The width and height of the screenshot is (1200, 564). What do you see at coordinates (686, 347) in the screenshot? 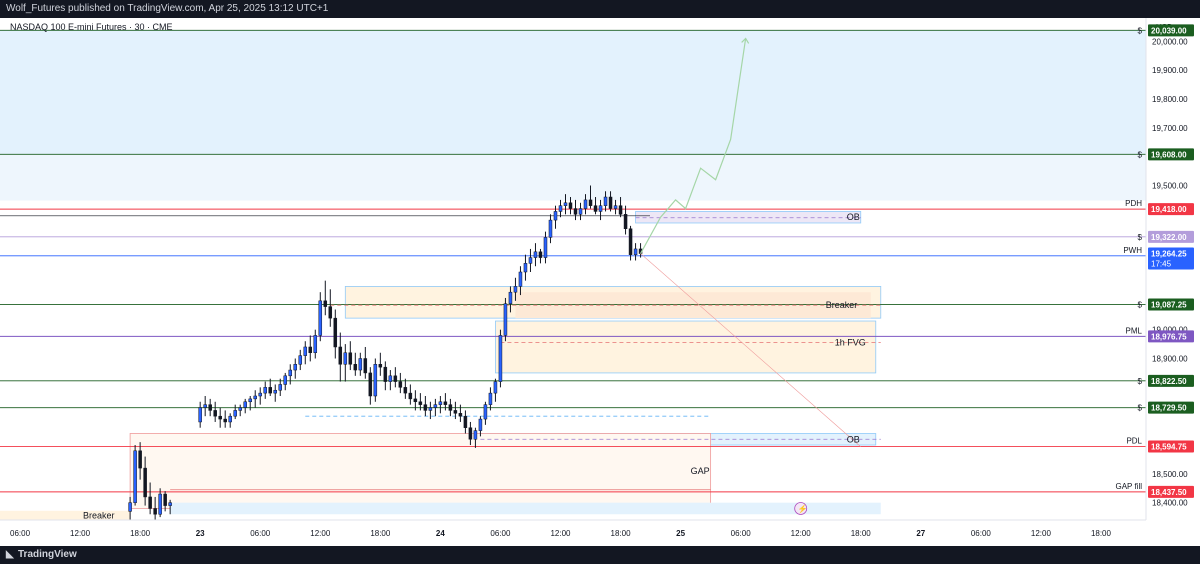
I see `fvg-zone` at bounding box center [686, 347].